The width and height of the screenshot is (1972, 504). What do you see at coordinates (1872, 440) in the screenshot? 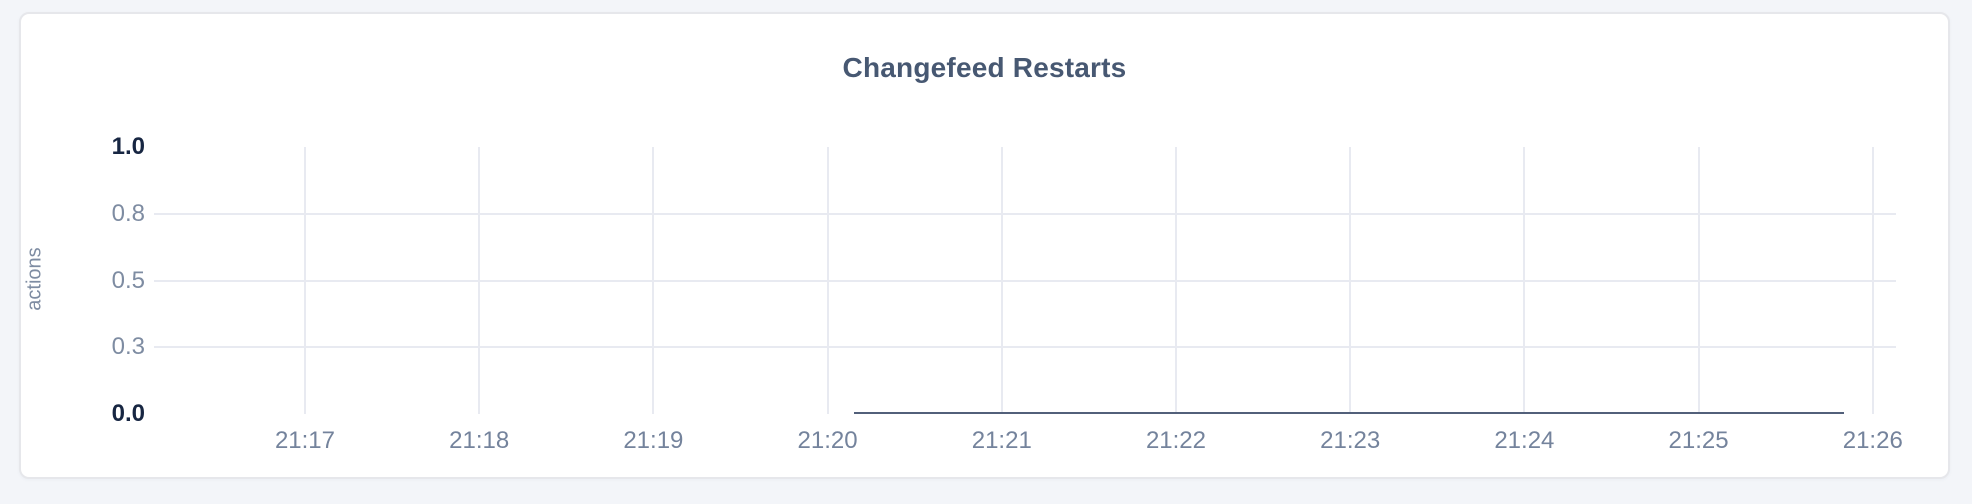
I see `x-tick-label: 21:26` at bounding box center [1872, 440].